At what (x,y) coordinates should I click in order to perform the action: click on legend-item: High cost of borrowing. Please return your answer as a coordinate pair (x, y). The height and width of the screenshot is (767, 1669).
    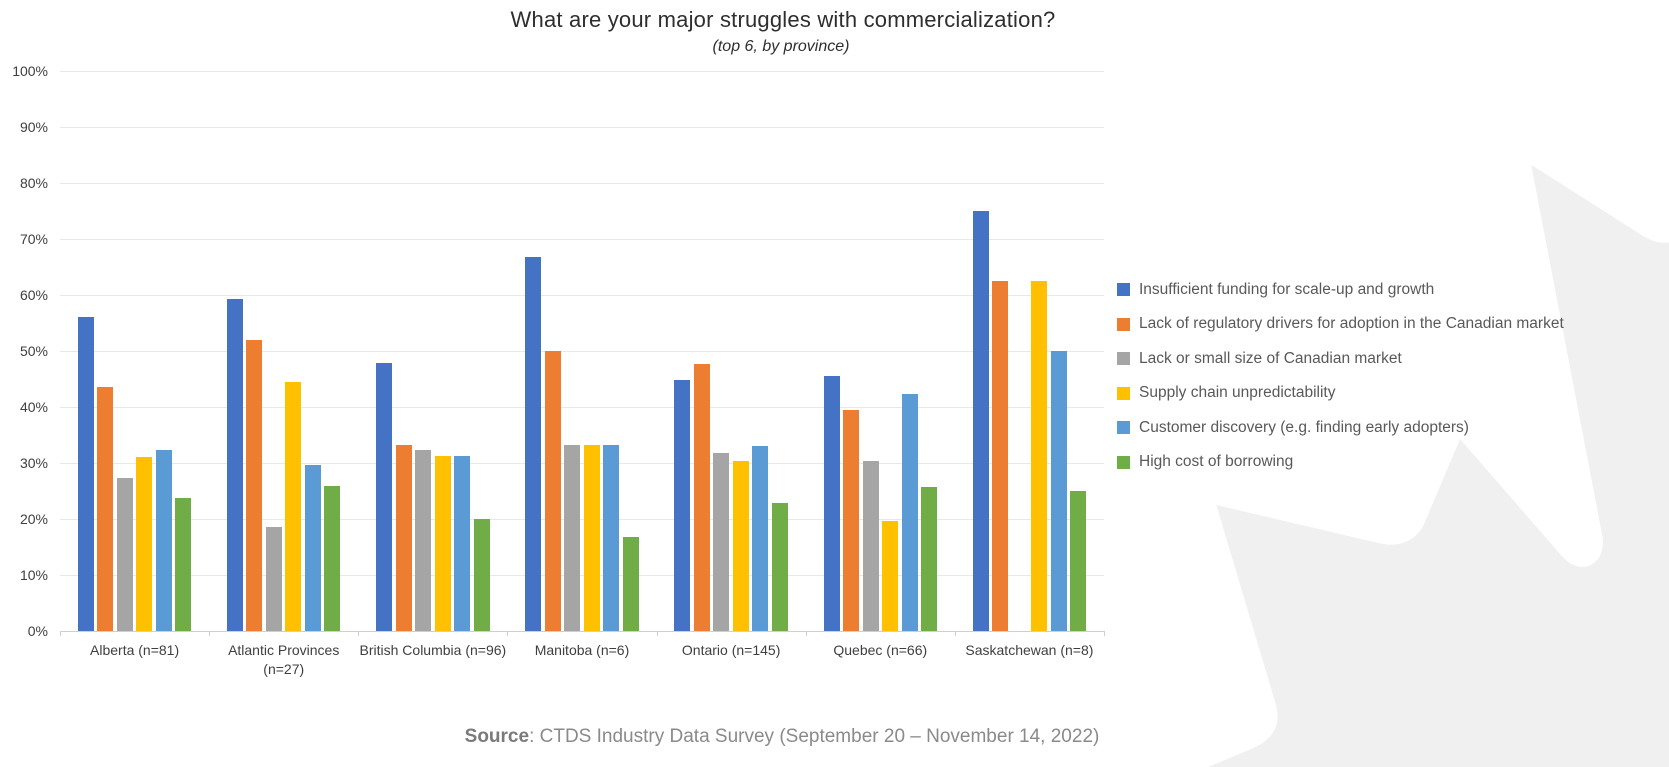
    Looking at the image, I should click on (1340, 462).